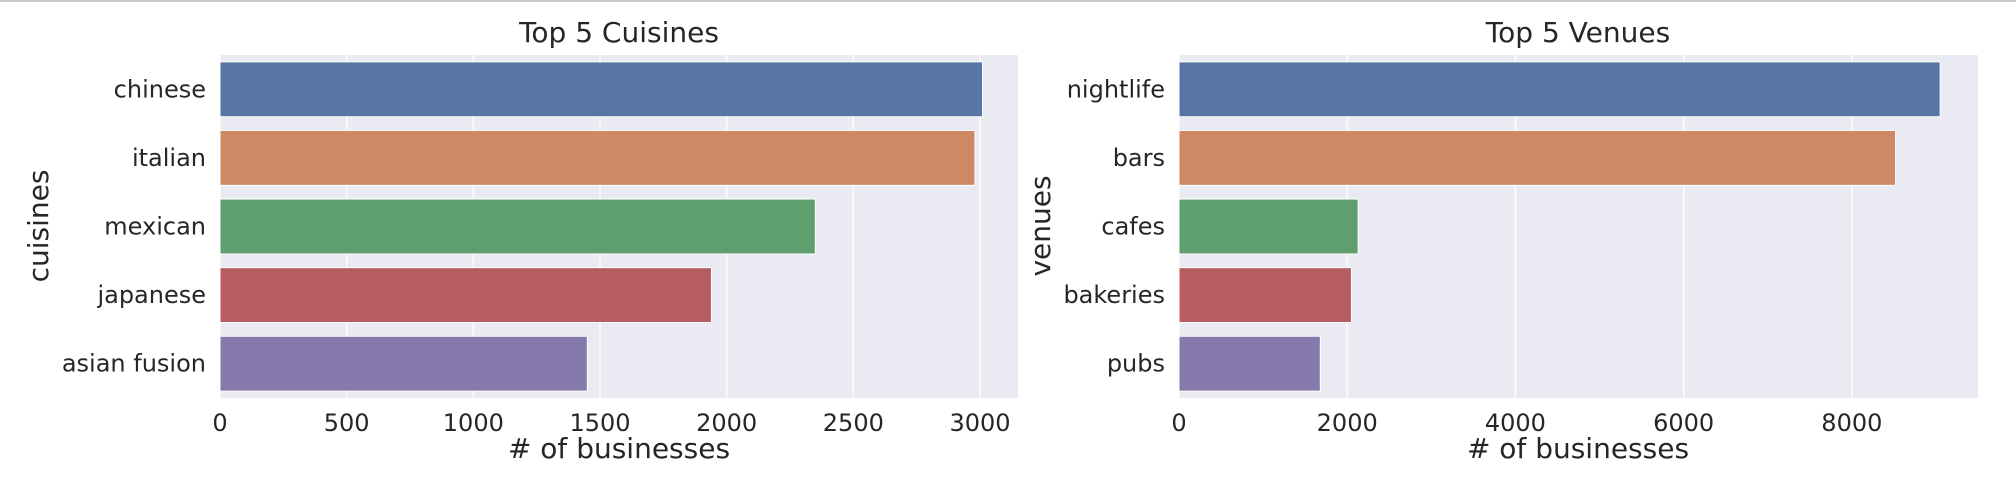  Describe the element at coordinates (979, 423) in the screenshot. I see `left-x-tick-label: 3000` at that location.